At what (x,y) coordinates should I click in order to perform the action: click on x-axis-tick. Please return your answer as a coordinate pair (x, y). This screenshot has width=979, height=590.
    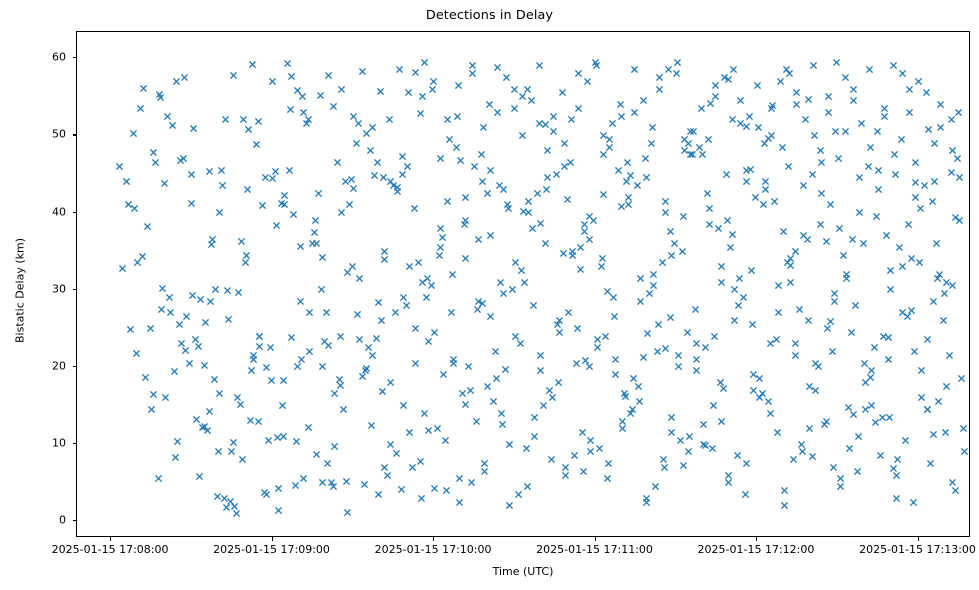
    Looking at the image, I should click on (111, 539).